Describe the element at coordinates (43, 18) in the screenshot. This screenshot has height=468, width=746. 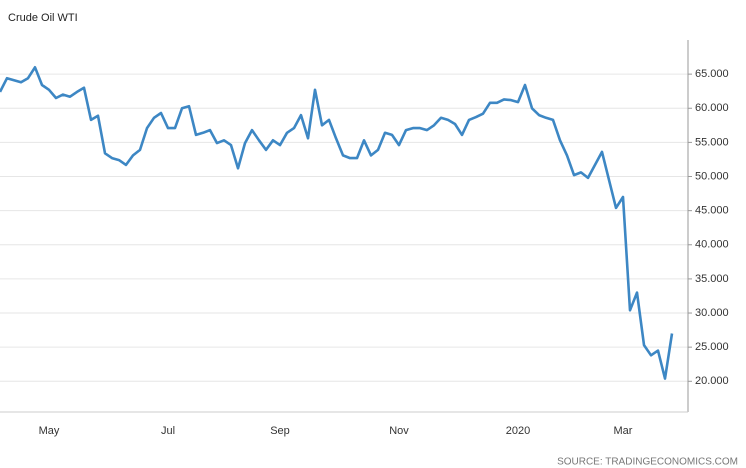
I see `chart-title: Crude Oil WTI` at that location.